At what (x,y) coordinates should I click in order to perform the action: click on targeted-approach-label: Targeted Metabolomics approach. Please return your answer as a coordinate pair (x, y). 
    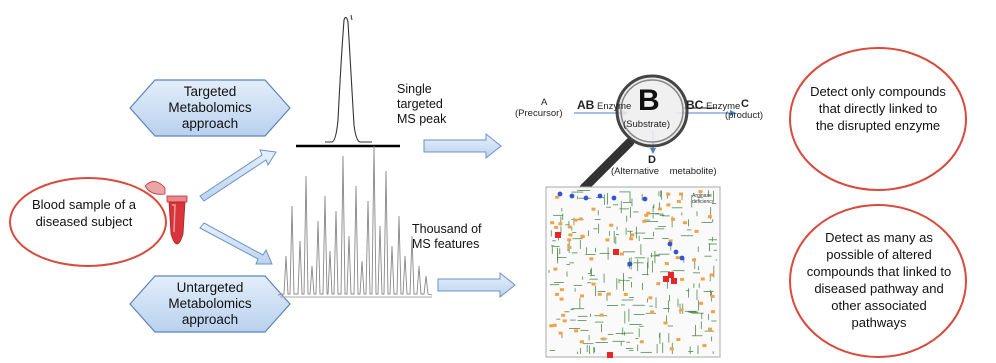
    Looking at the image, I should click on (210, 107).